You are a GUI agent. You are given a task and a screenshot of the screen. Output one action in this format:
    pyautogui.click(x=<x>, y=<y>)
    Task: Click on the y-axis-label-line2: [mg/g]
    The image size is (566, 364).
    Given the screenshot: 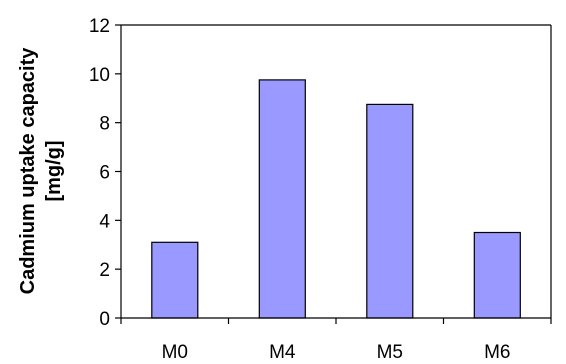 What is the action you would take?
    pyautogui.click(x=54, y=170)
    